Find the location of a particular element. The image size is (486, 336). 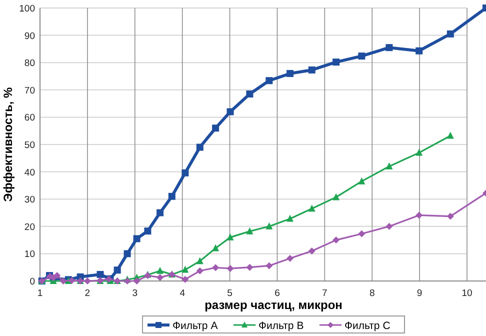

y-tick-label: 10 is located at coordinates (29, 254).